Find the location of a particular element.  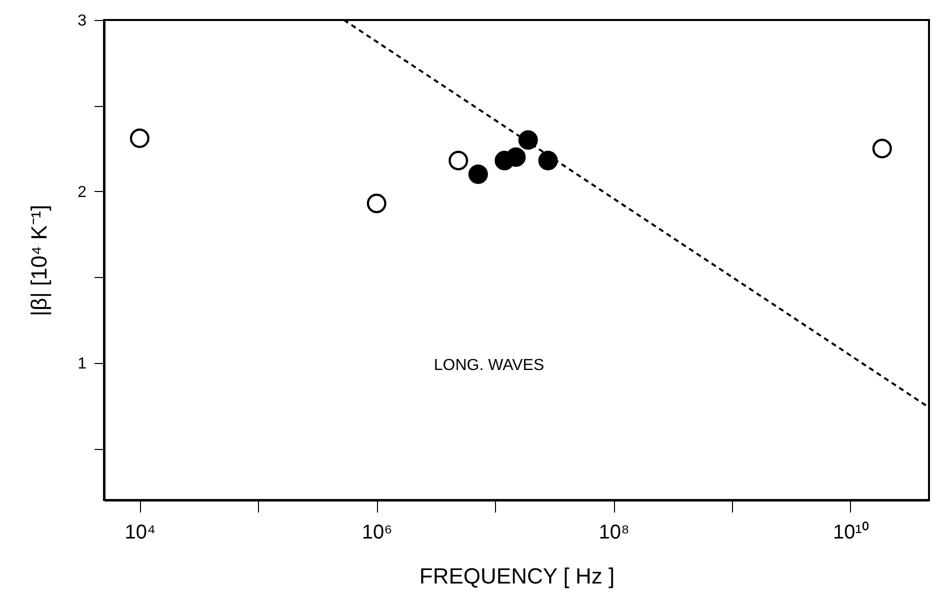

y-axis-title: |β| [10⁴ K⁻¹] is located at coordinates (39, 260).